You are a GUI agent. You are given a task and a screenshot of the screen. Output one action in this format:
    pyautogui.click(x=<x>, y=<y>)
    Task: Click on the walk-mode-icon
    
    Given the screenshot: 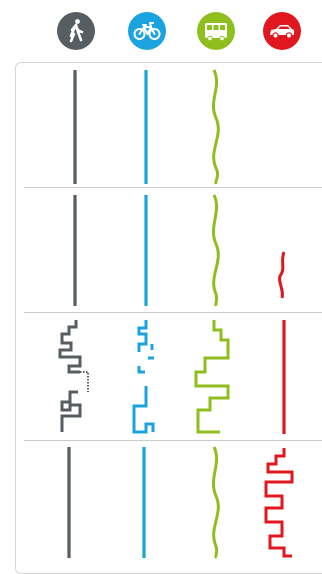 What is the action you would take?
    pyautogui.click(x=76, y=31)
    